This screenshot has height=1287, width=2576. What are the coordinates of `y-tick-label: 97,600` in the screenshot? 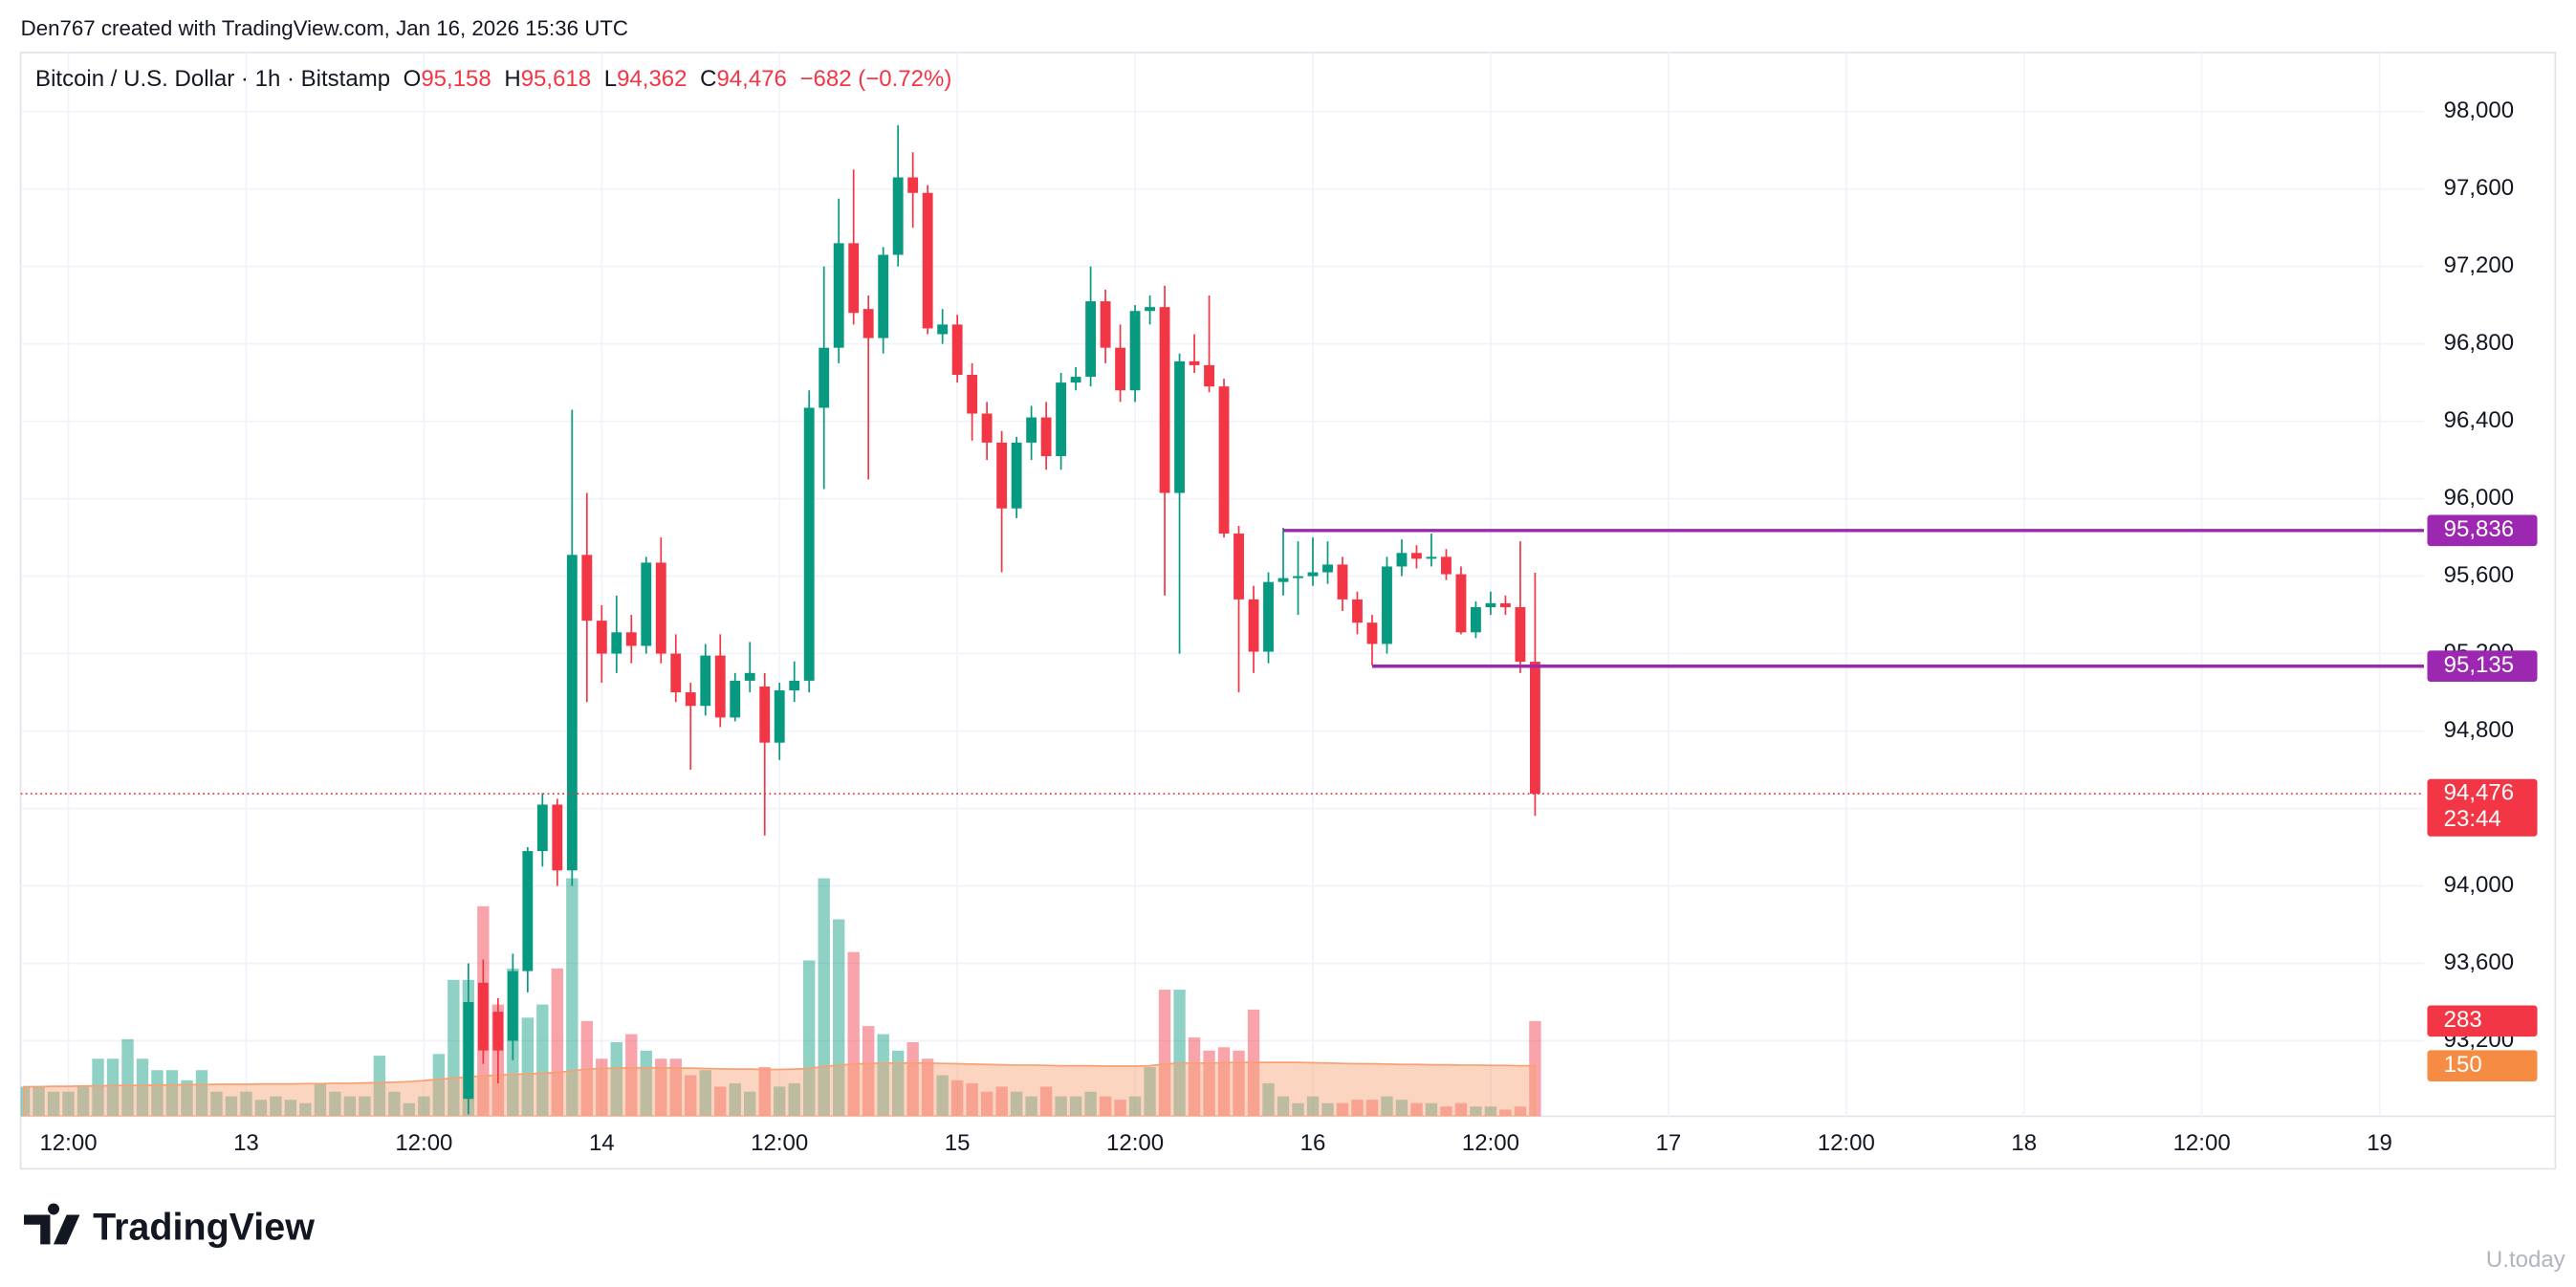 It's located at (2479, 188).